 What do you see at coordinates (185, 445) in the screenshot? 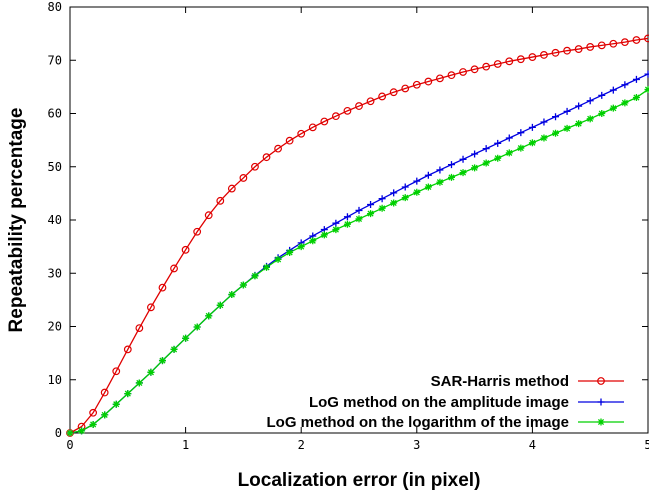
I see `x-tick-label: 1` at bounding box center [185, 445].